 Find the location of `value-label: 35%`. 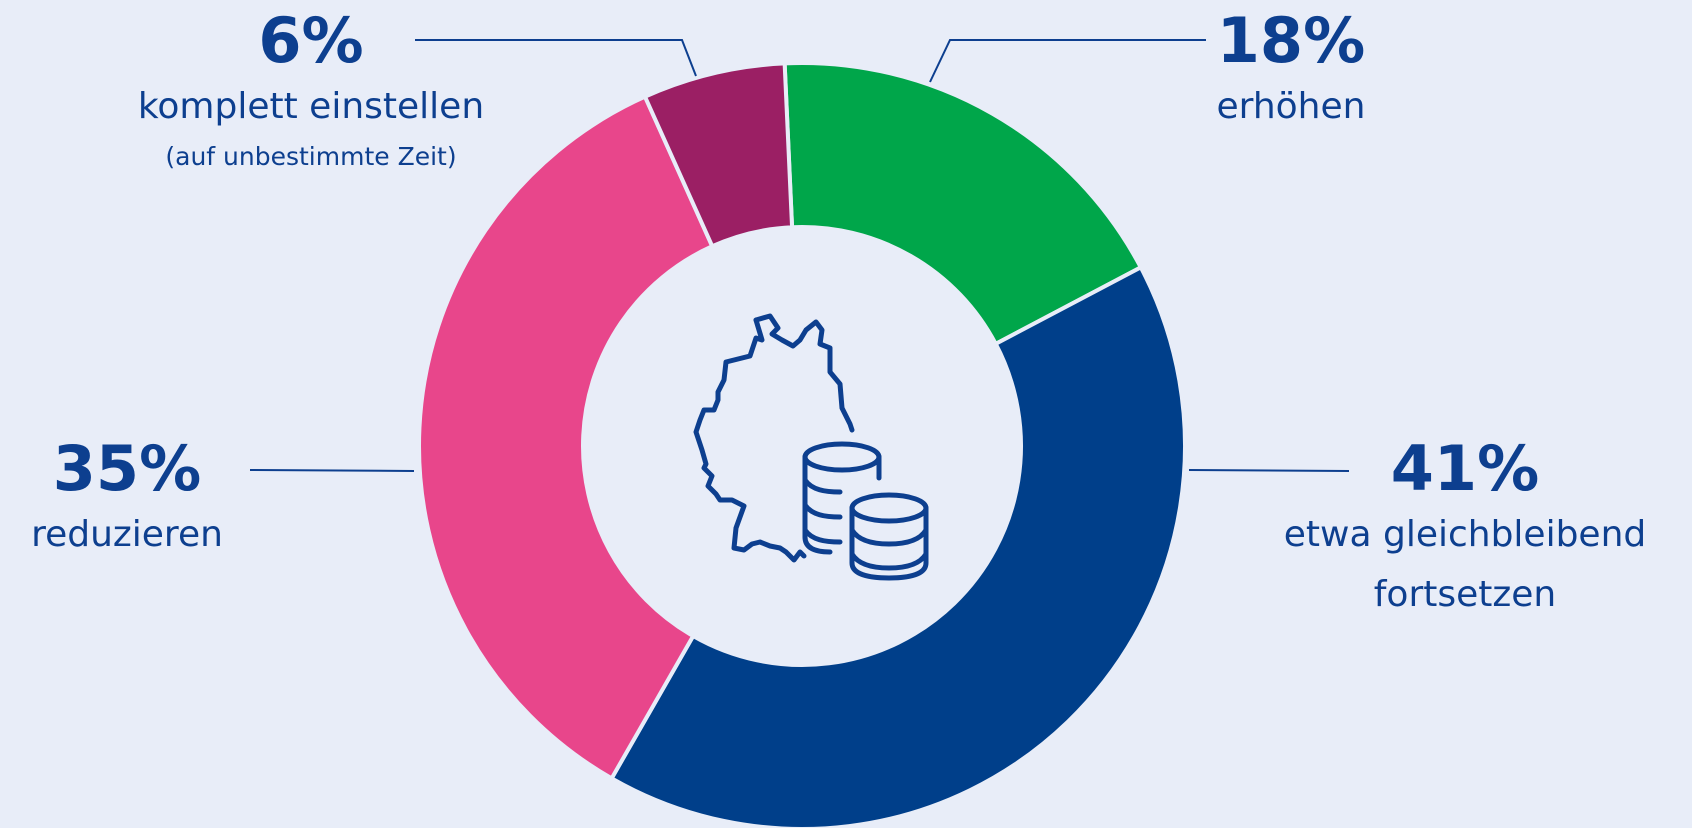

value-label: 35% is located at coordinates (127, 468).